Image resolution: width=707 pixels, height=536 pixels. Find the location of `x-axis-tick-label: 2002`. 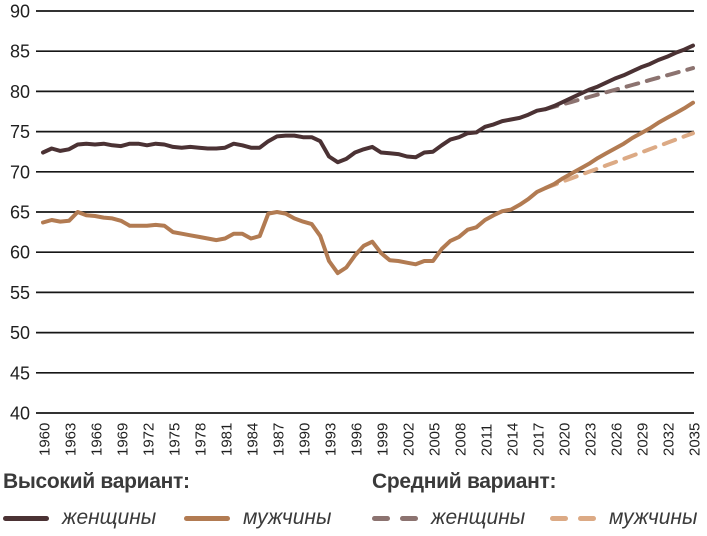

x-axis-tick-label: 2002 is located at coordinates (409, 439).